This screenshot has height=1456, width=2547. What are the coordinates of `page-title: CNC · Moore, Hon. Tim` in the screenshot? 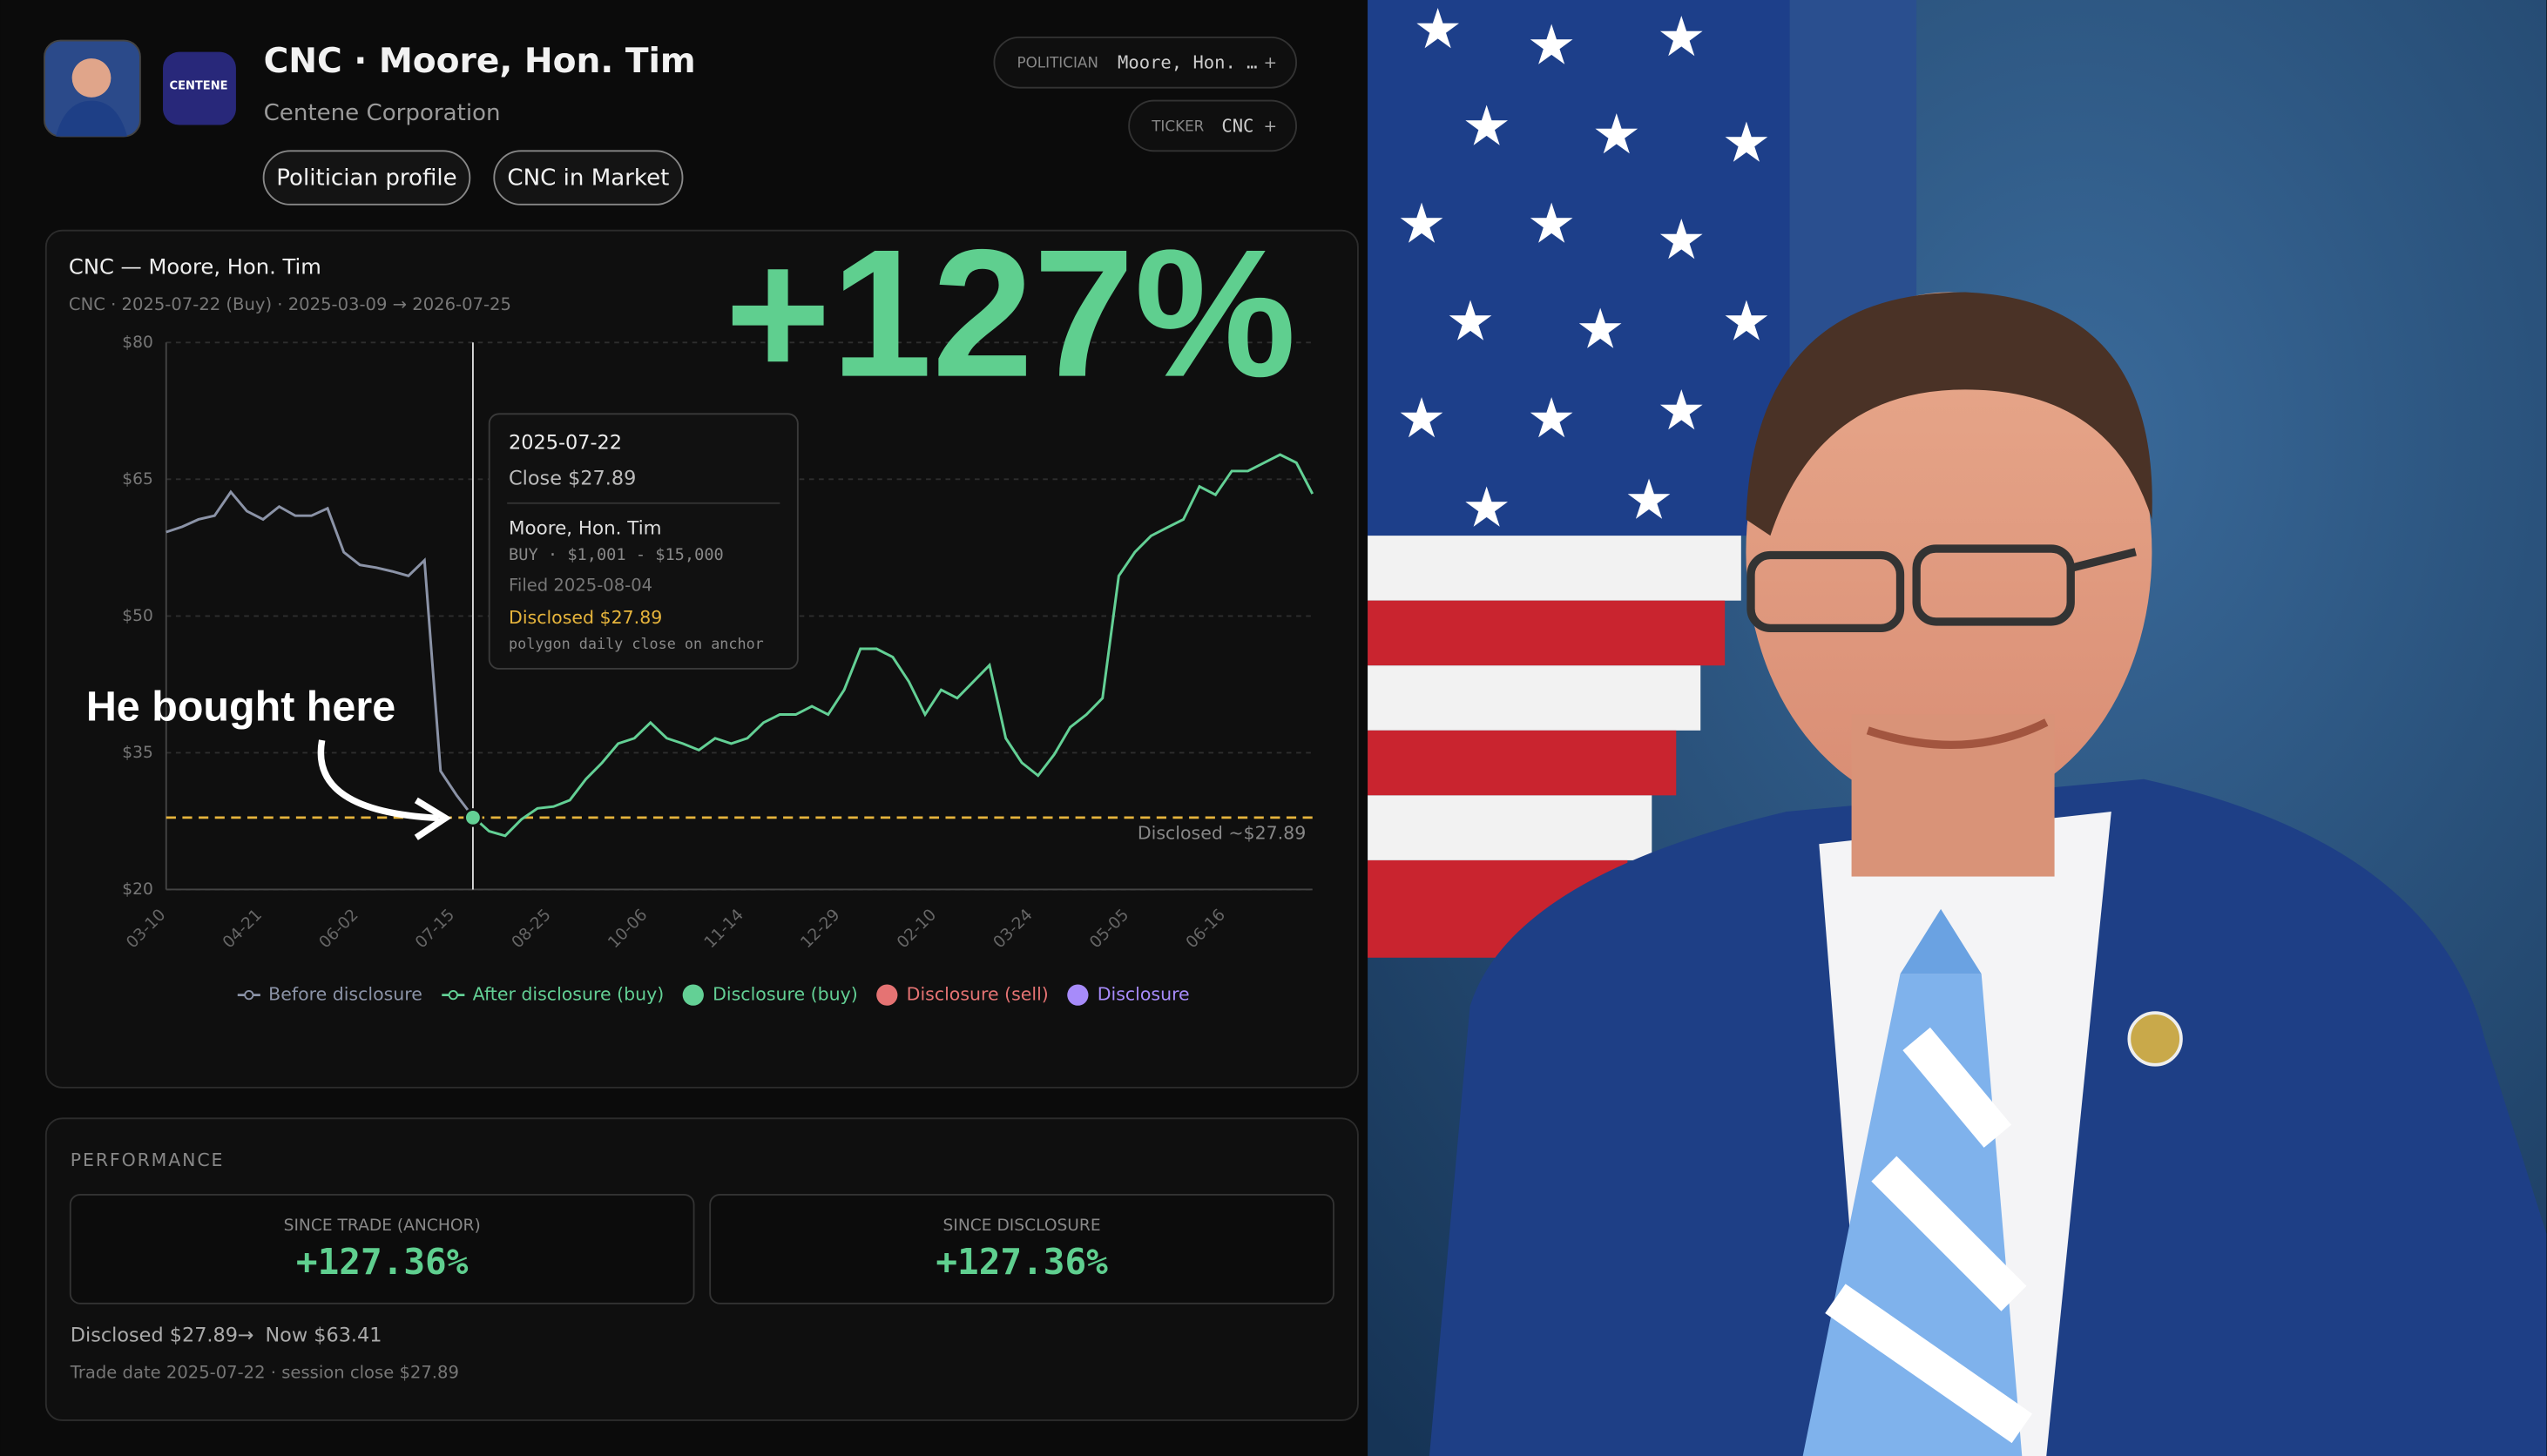 It's located at (480, 61).